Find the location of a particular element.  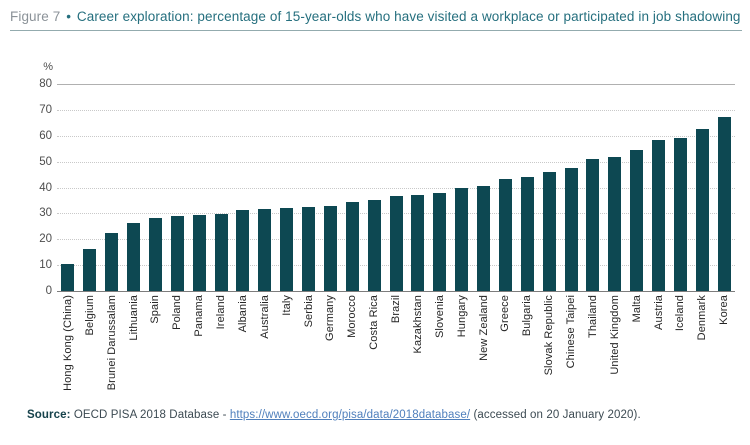

bar-costa-rica is located at coordinates (374, 245).